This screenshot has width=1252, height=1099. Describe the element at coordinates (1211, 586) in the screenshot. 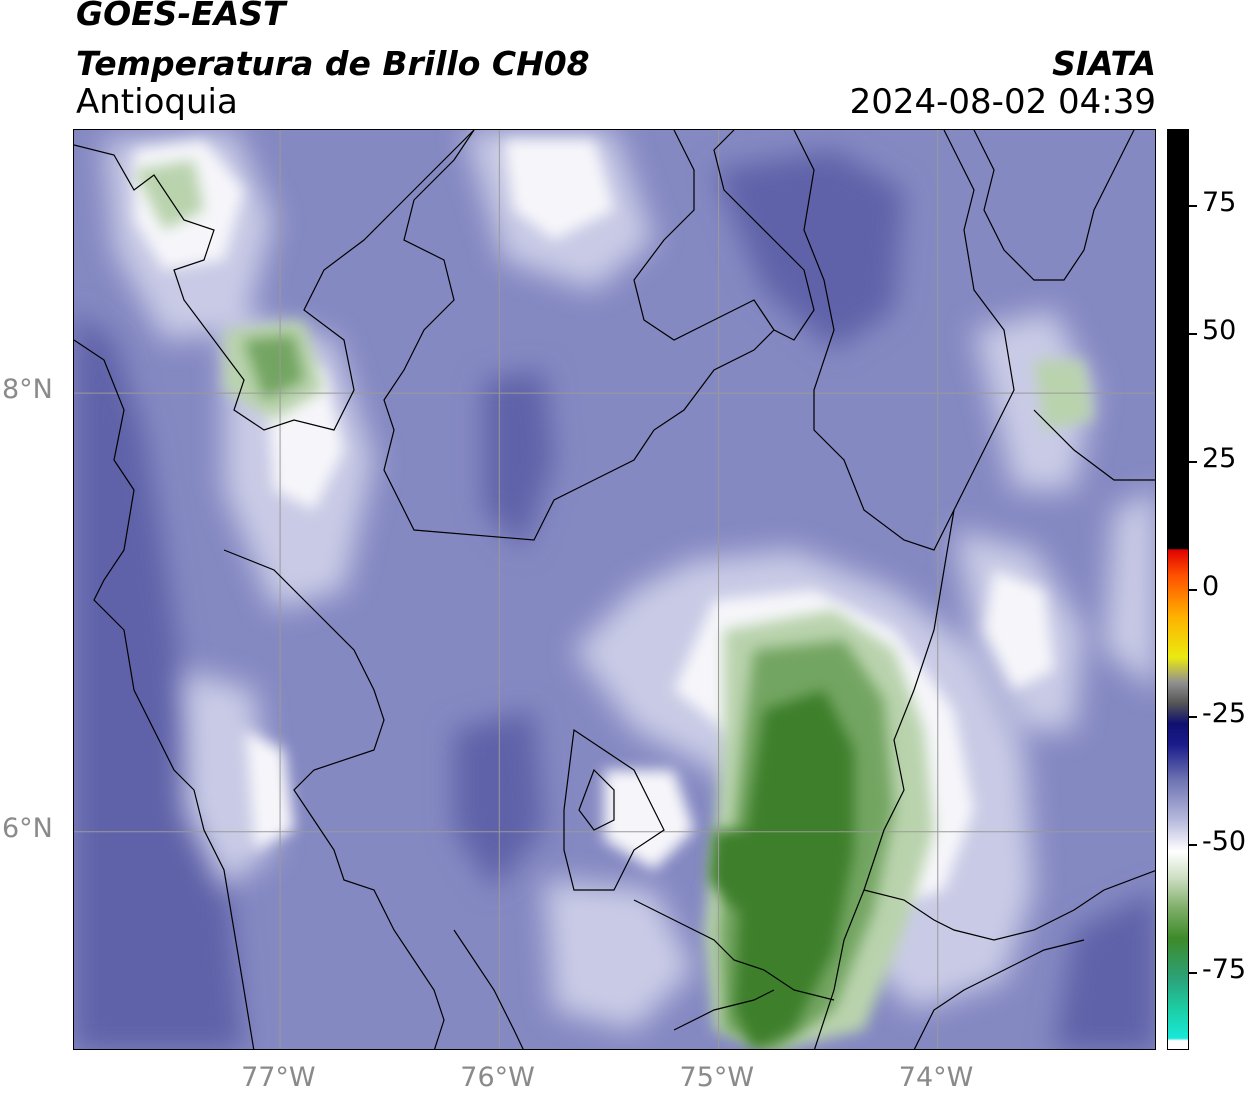

I see `colorbar-tick-label: 0` at that location.